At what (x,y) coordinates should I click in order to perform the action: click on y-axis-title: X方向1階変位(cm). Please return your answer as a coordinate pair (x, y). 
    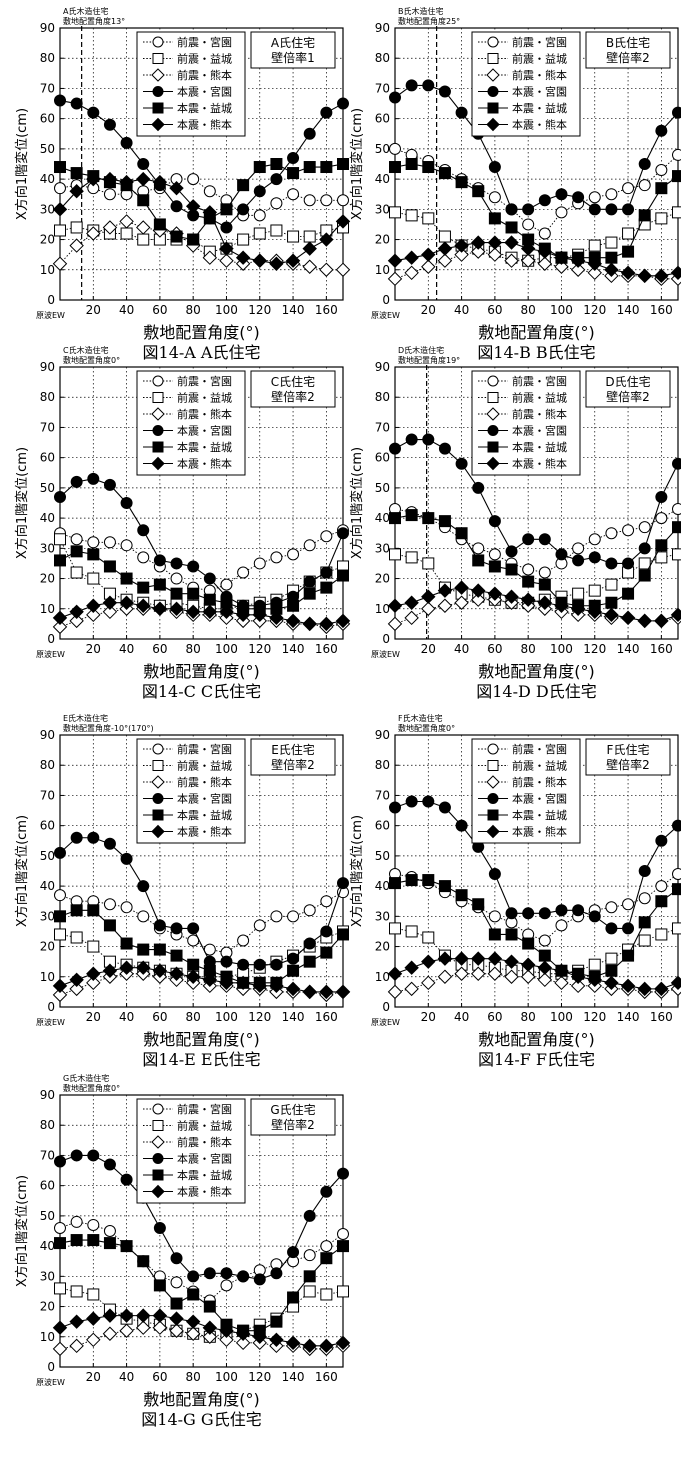
    Looking at the image, I should click on (357, 503).